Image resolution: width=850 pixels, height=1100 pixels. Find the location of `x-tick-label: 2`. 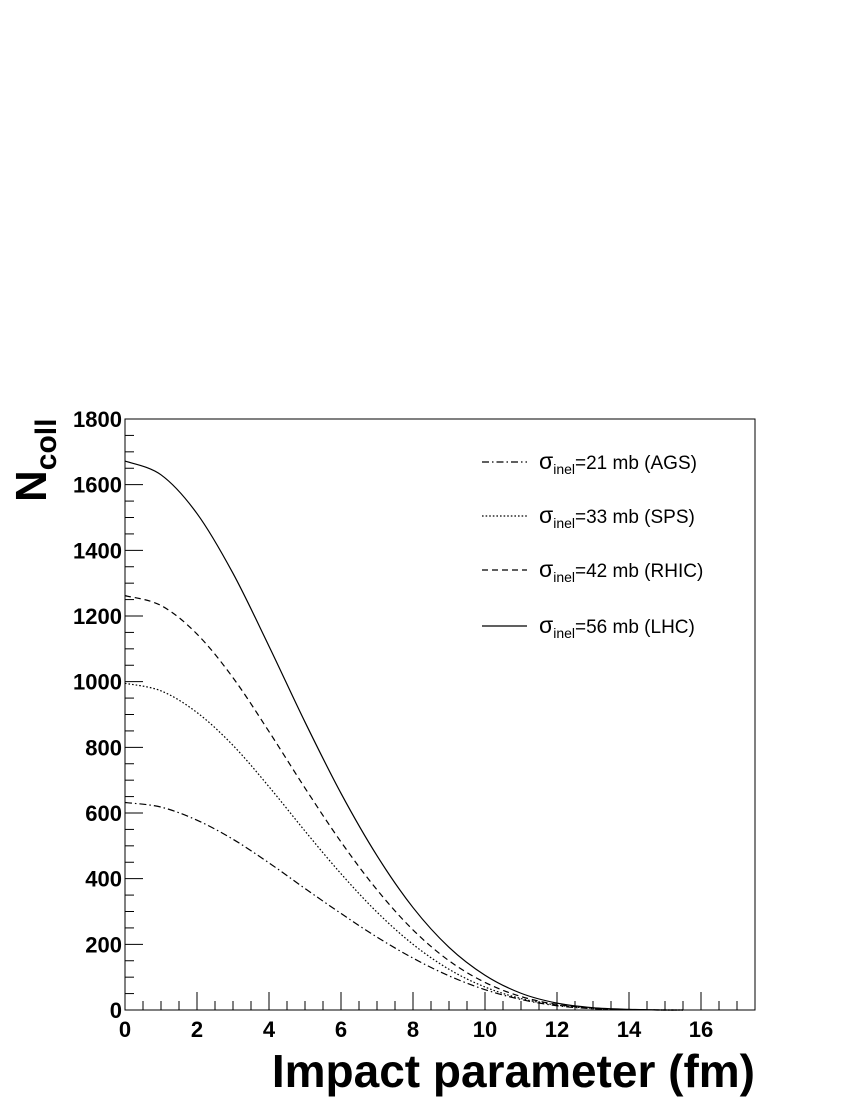

x-tick-label: 2 is located at coordinates (197, 1029).